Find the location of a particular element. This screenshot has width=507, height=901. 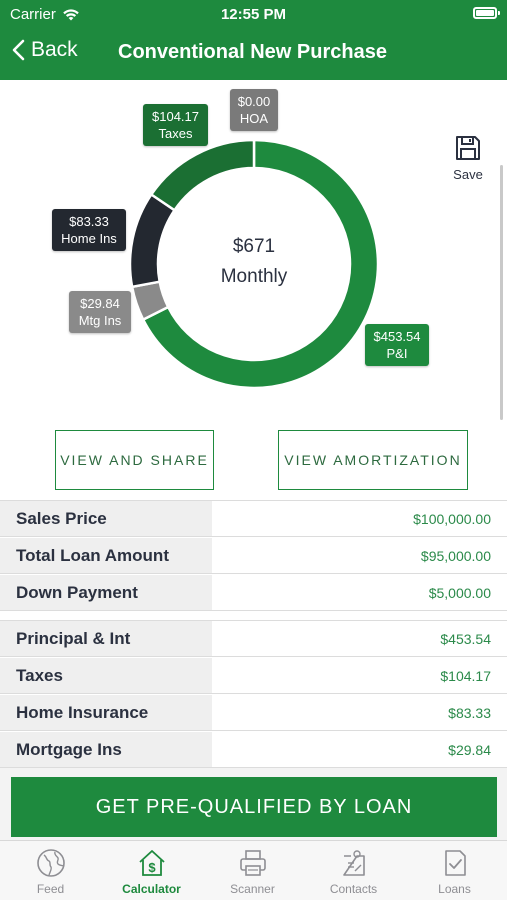

printer-icon is located at coordinates (252, 863).